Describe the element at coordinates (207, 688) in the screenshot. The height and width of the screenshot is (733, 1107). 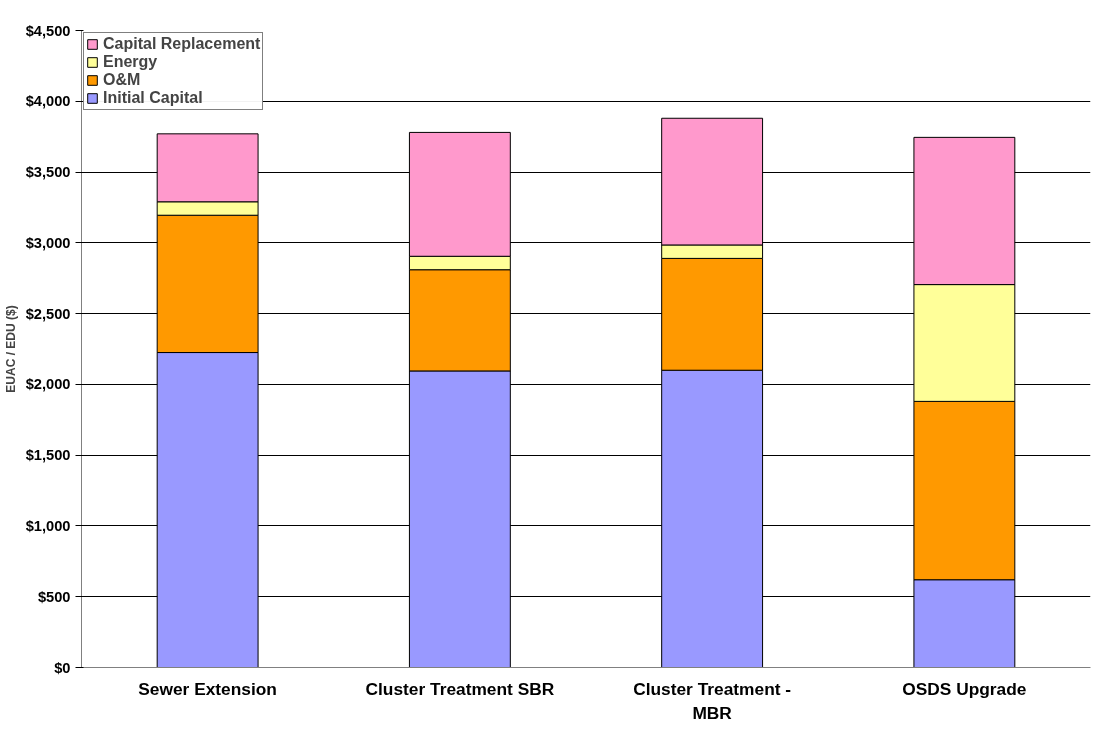
I see `x-tick-label: Sewer Extension` at that location.